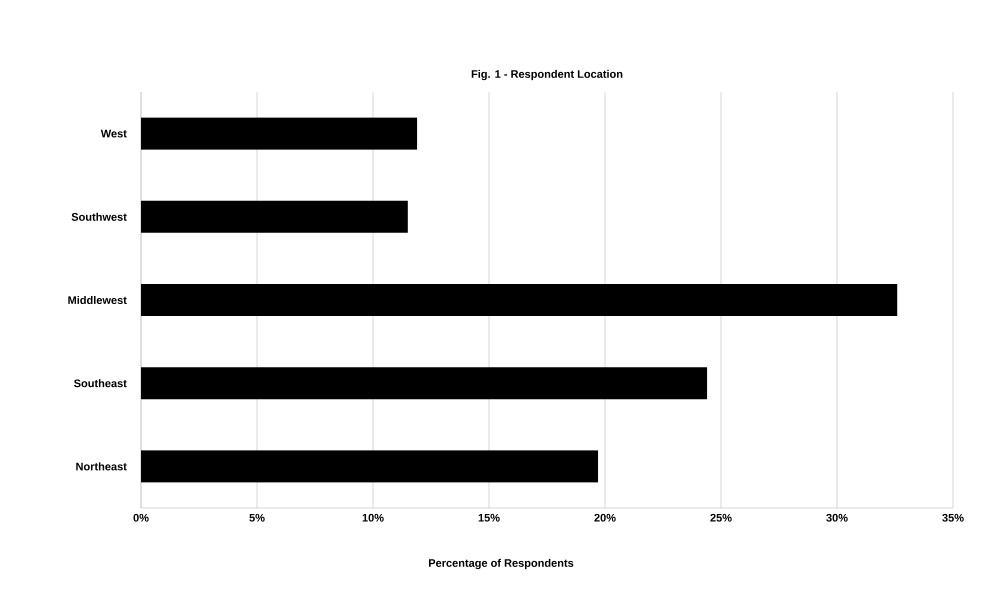 This screenshot has height=599, width=988. What do you see at coordinates (113, 134) in the screenshot?
I see `y-tick-label: West` at bounding box center [113, 134].